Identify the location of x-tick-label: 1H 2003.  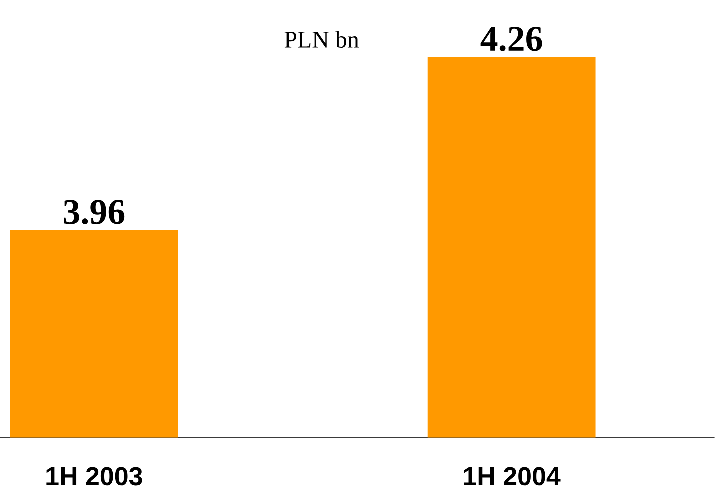
(94, 476).